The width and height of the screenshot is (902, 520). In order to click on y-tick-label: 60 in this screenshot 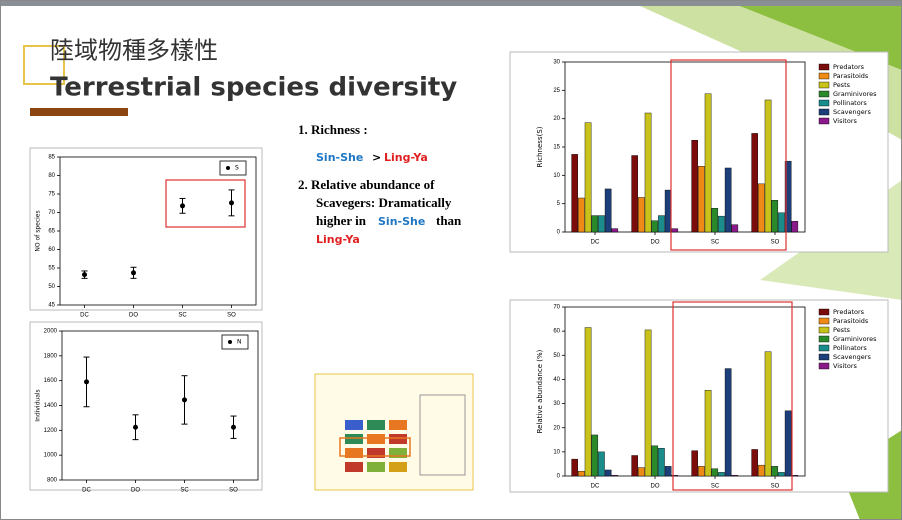, I will do `click(556, 332)`.